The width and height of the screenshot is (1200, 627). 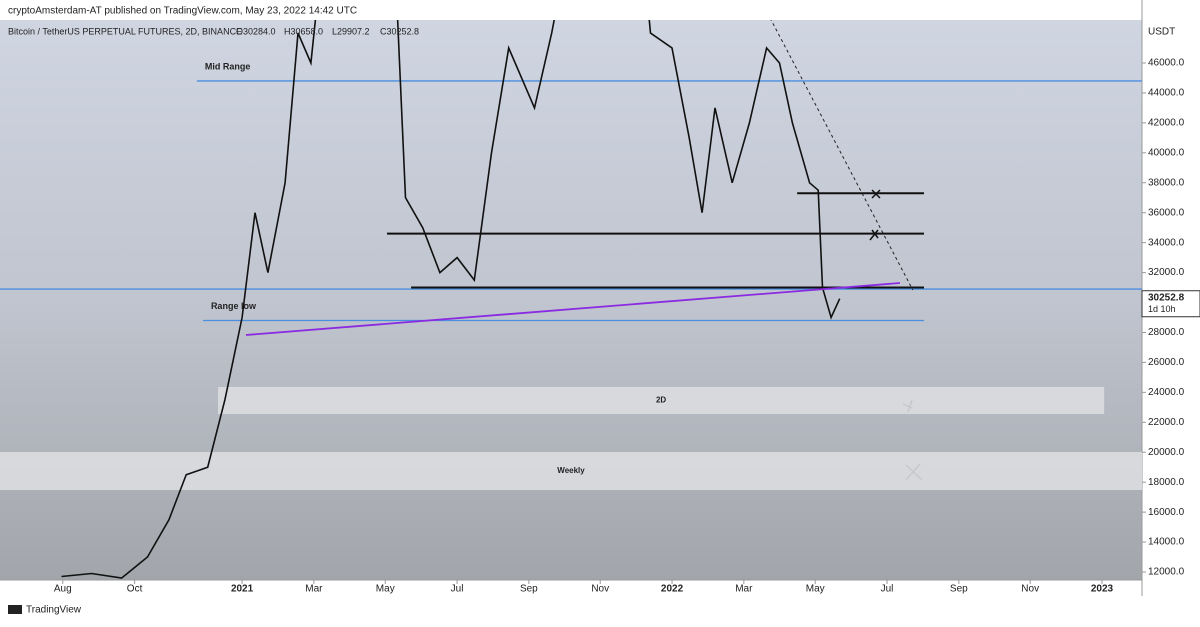 I want to click on y-axis-label: USDT, so click(x=1161, y=32).